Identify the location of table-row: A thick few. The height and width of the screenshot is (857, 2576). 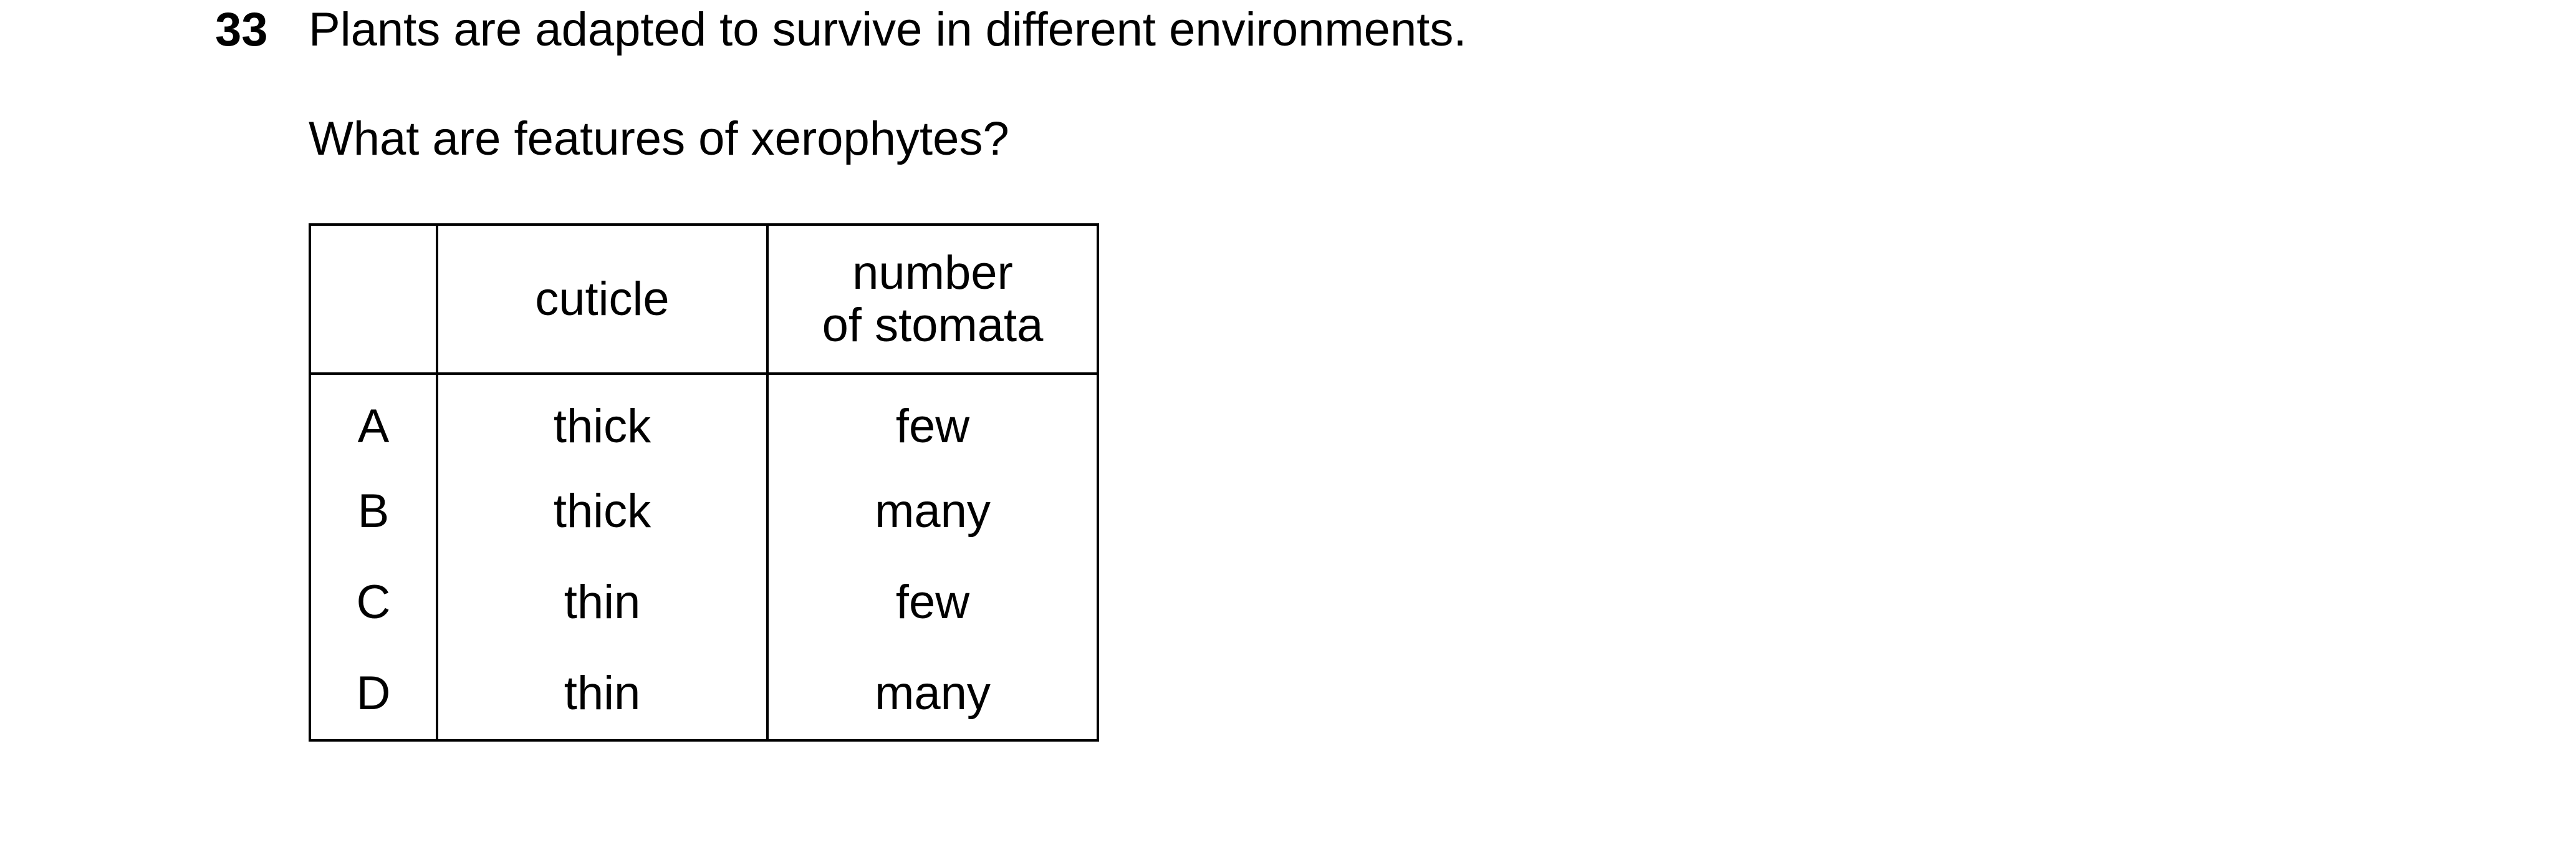
(704, 420).